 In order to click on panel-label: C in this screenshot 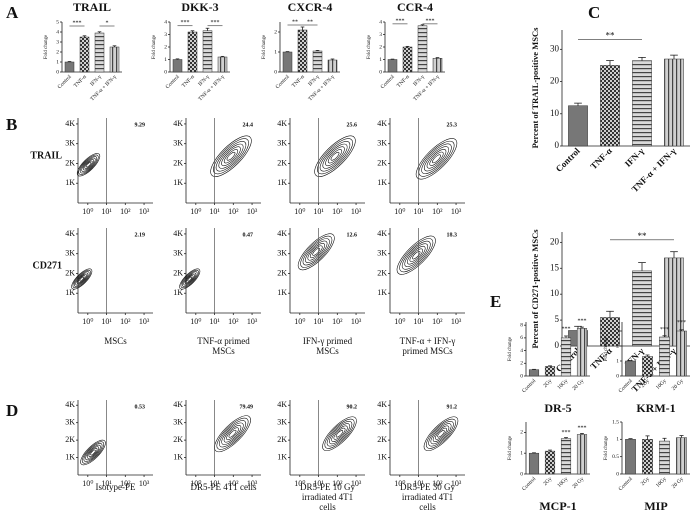, I will do `click(594, 12)`.